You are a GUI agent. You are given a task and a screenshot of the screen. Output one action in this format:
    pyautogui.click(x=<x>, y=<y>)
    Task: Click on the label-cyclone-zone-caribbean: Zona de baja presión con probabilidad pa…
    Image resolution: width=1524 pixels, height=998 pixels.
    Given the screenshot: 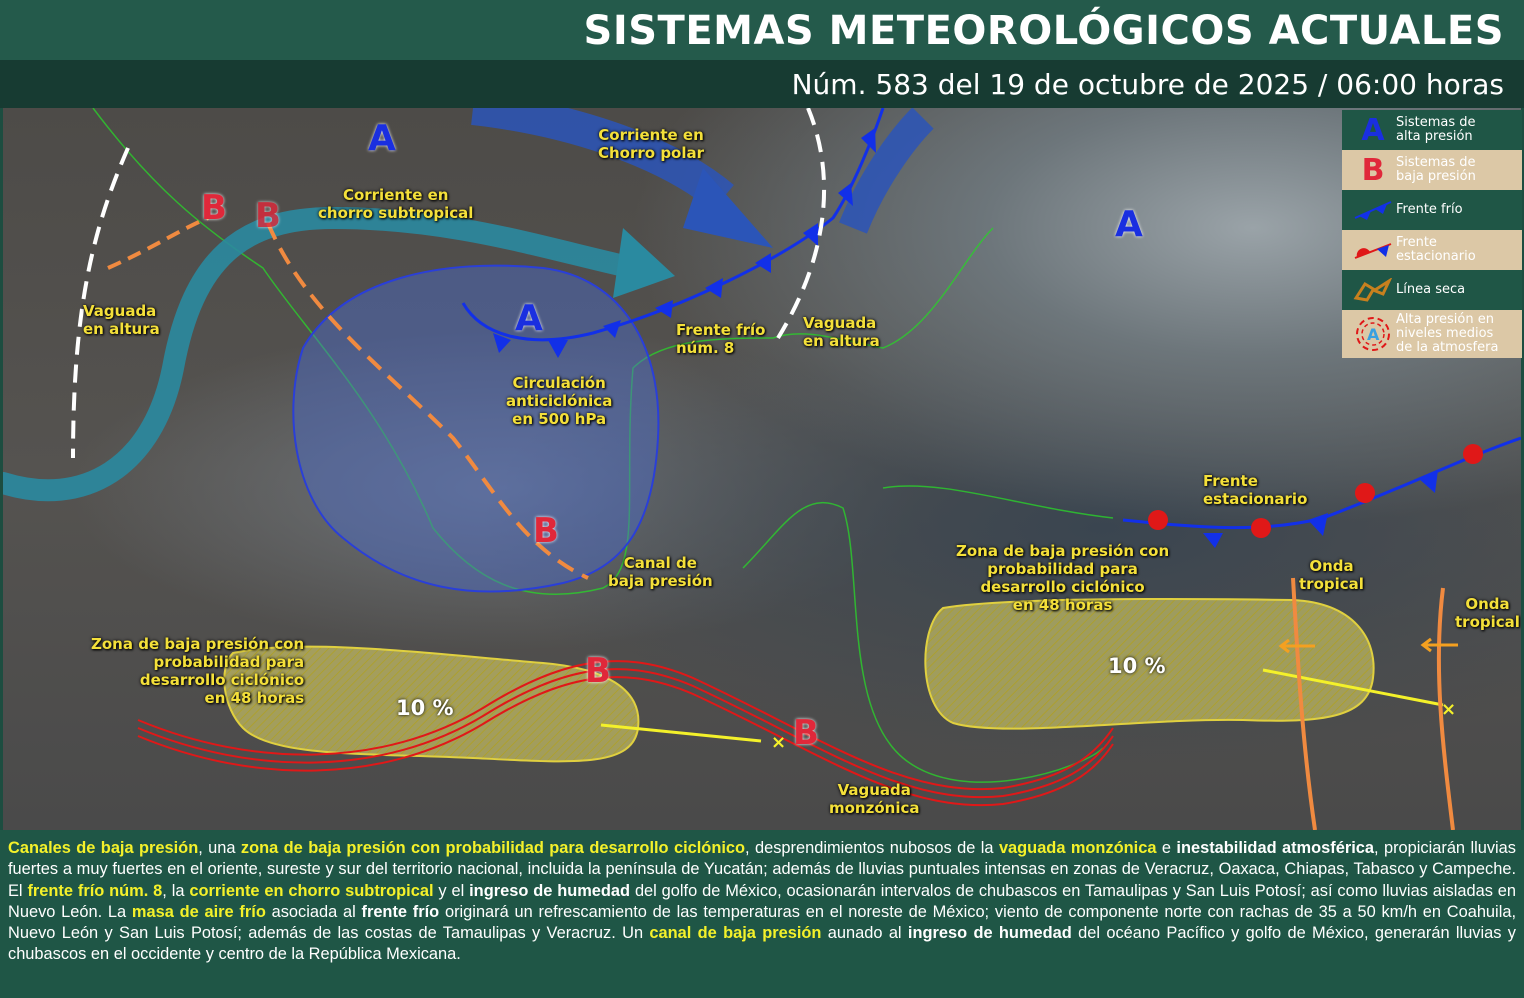 What is the action you would take?
    pyautogui.click(x=1063, y=578)
    